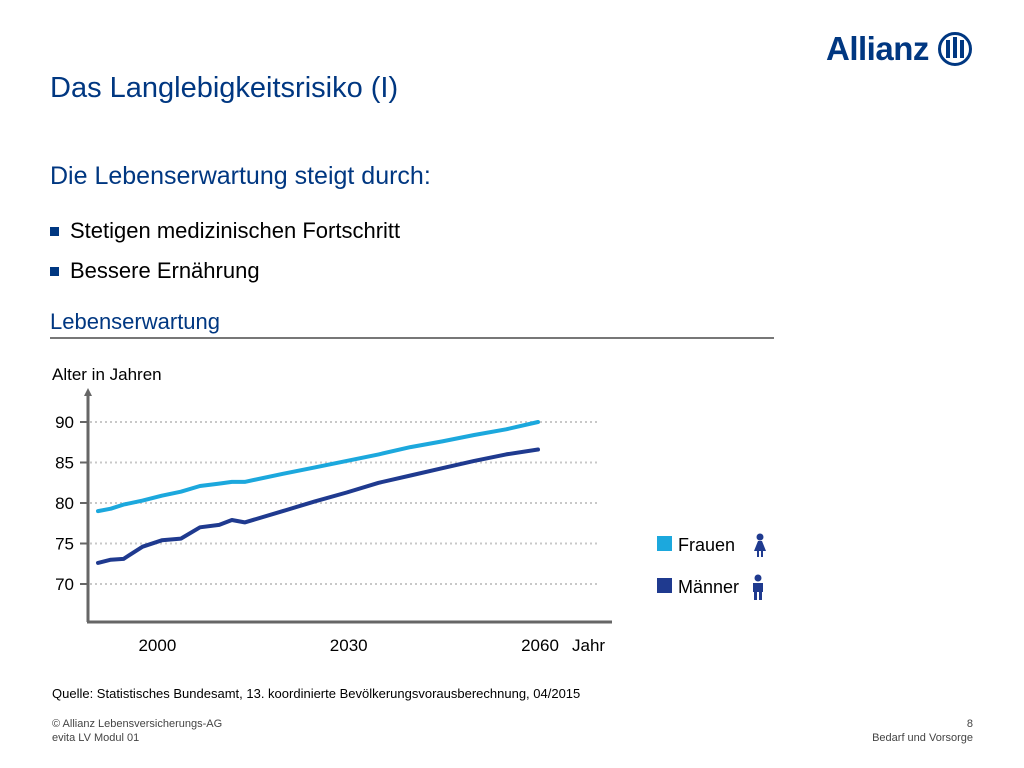 The image size is (1024, 768). Describe the element at coordinates (706, 545) in the screenshot. I see `legend-label: Frauen` at that location.